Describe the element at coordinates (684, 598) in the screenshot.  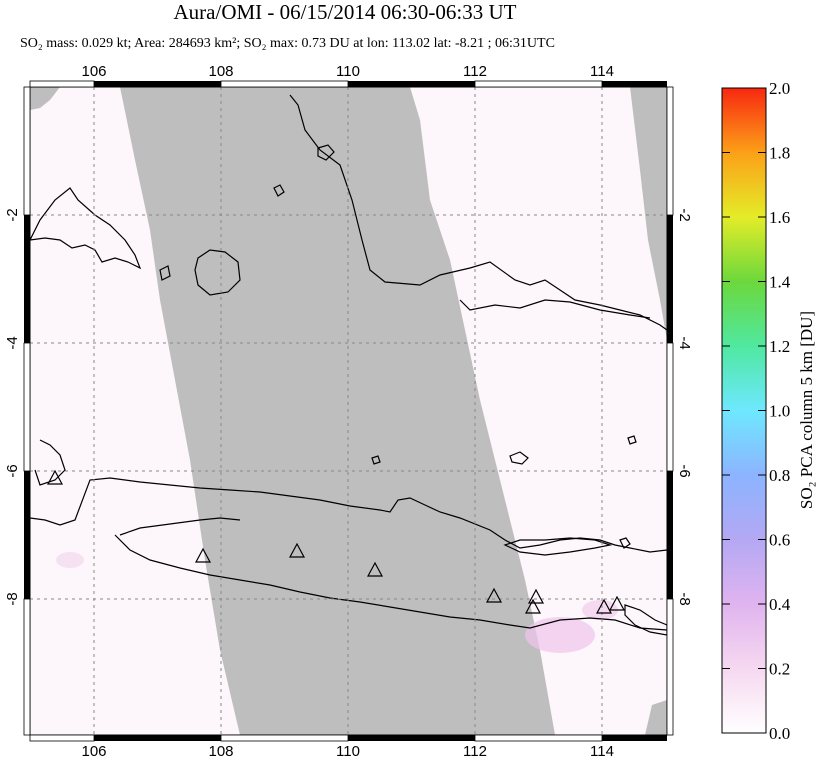
I see `lat-tick-right: -8` at that location.